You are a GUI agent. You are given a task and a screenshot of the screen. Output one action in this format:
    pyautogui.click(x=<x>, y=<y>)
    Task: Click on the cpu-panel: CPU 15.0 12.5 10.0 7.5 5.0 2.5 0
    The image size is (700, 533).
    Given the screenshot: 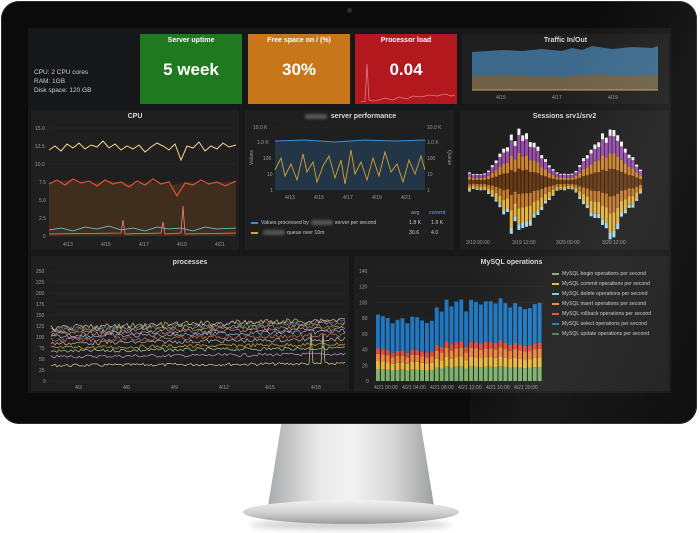 What is the action you would take?
    pyautogui.click(x=135, y=180)
    